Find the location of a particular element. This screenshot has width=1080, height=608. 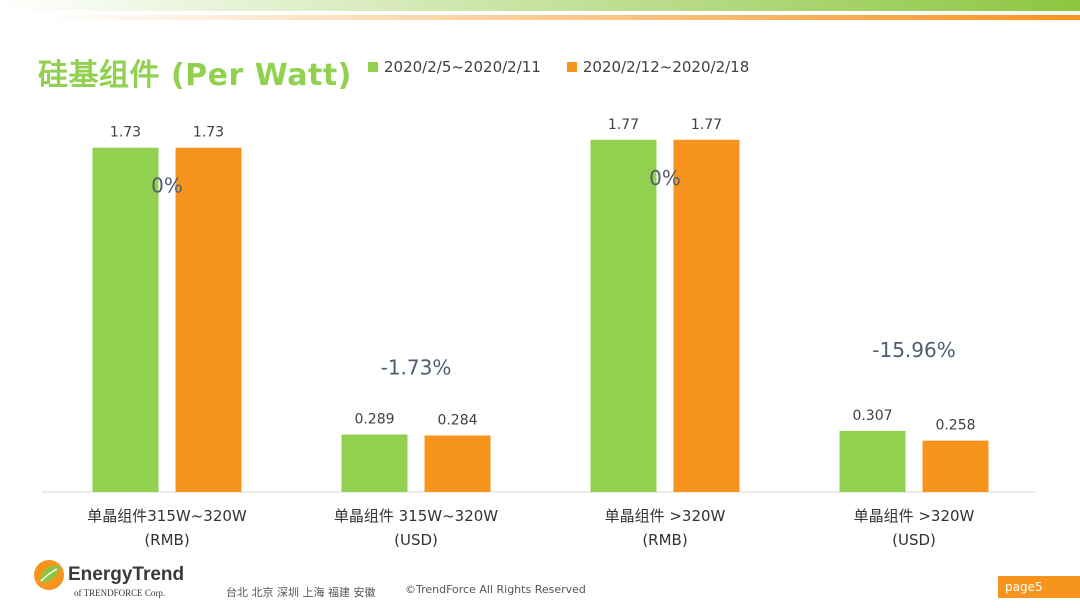

legend-item-series-1: 2020/2/5~2020/2/11 is located at coordinates (454, 67).